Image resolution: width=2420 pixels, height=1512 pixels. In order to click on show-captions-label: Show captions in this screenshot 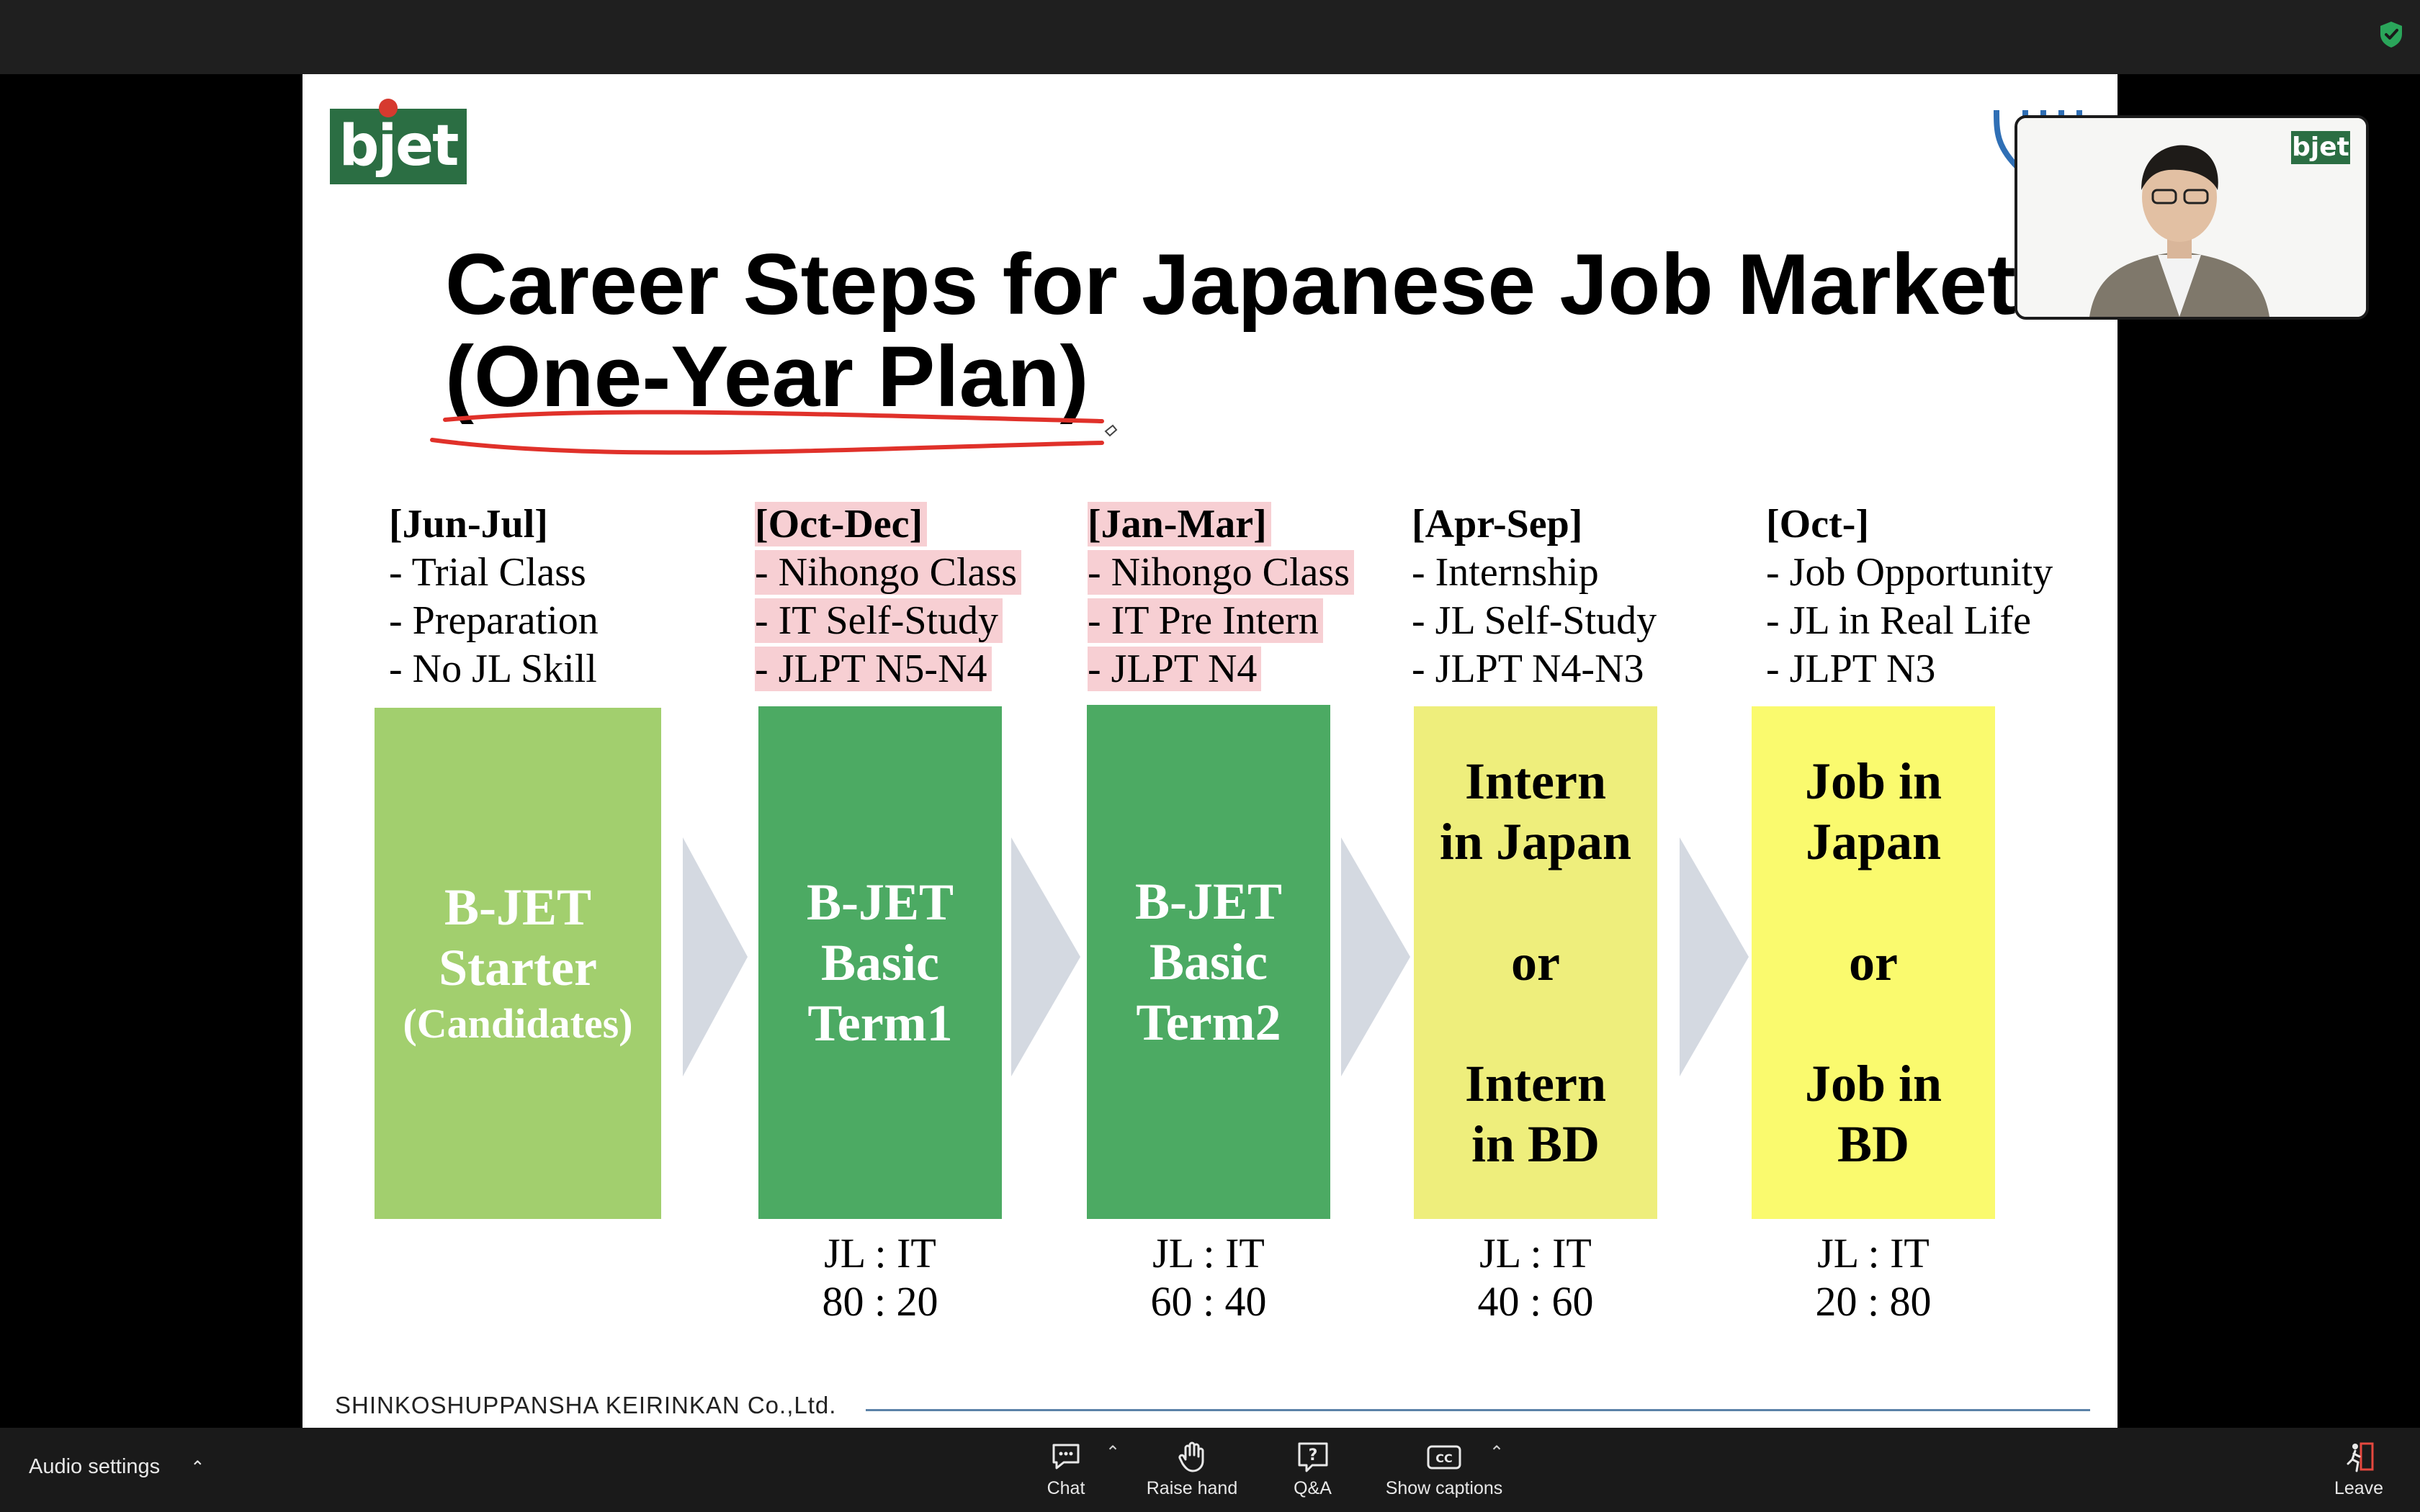, I will do `click(1444, 1488)`.